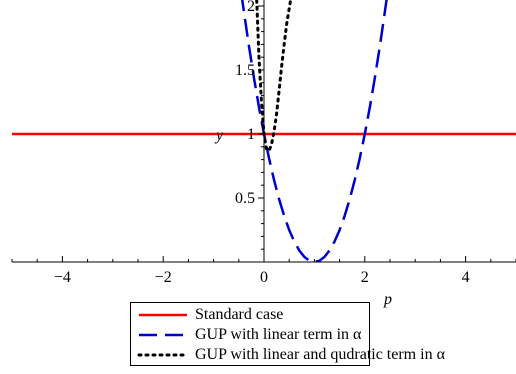  Describe the element at coordinates (251, 134) in the screenshot. I see `y-tick-label: 1` at that location.